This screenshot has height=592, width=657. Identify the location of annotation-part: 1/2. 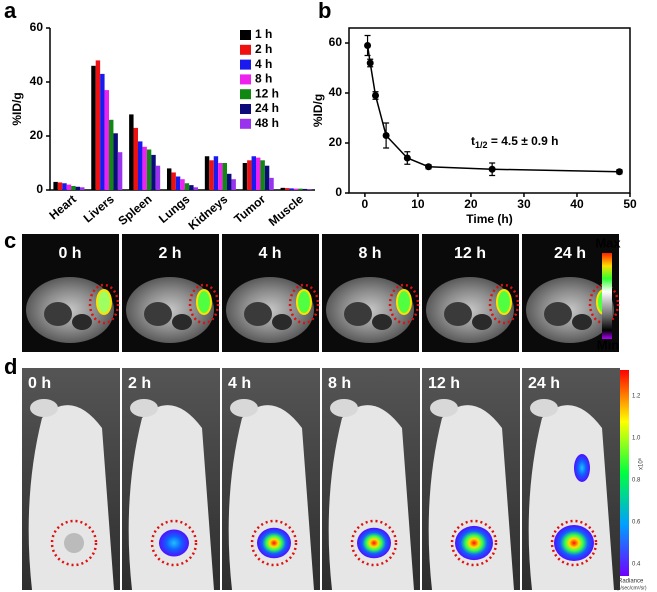
(481, 145).